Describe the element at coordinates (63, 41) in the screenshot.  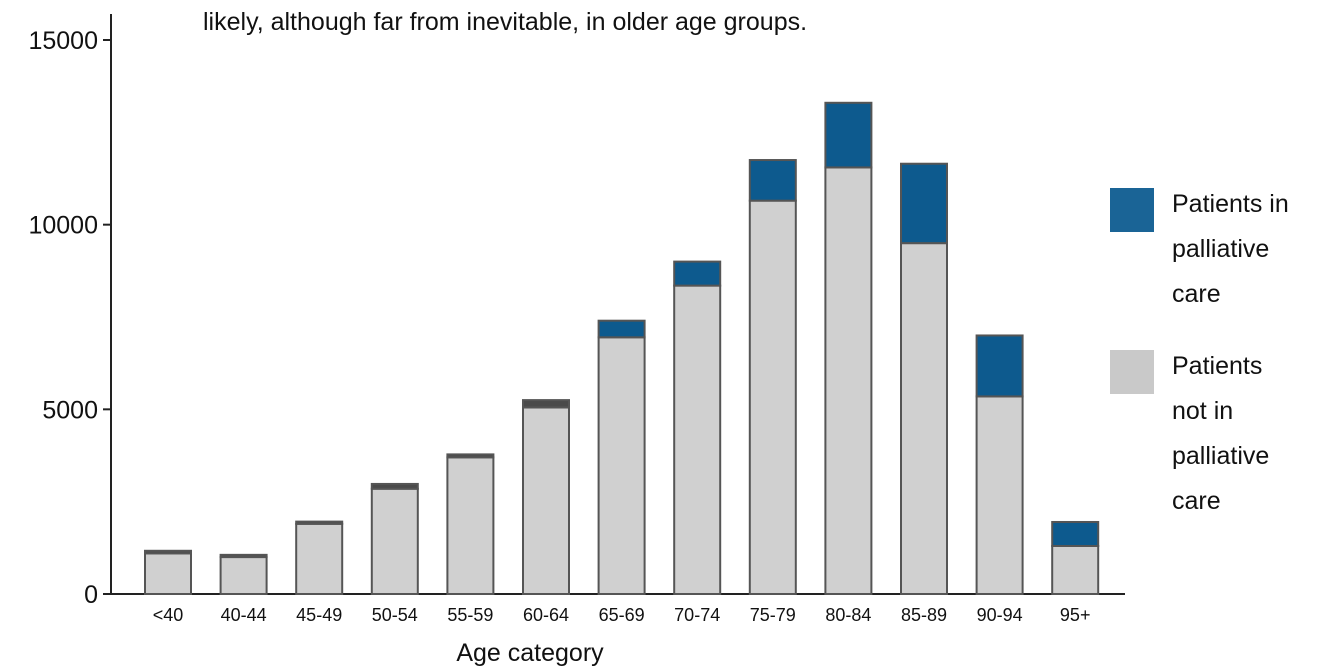
I see `y-tick-label: 15000` at that location.